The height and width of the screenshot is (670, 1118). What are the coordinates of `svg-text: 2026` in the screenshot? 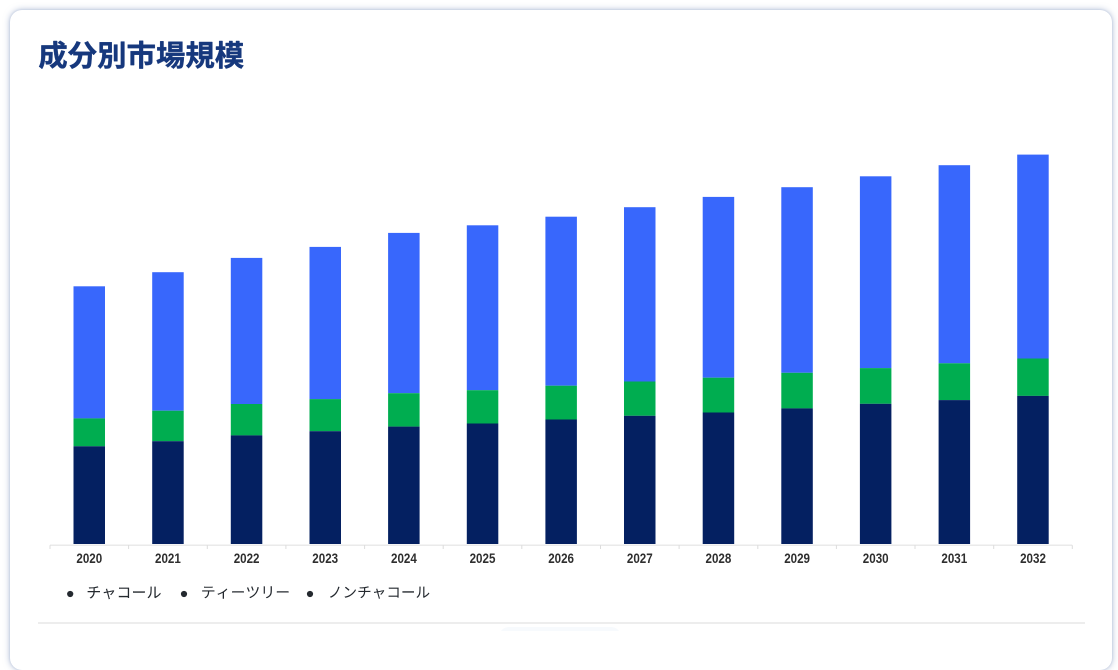 It's located at (561, 559).